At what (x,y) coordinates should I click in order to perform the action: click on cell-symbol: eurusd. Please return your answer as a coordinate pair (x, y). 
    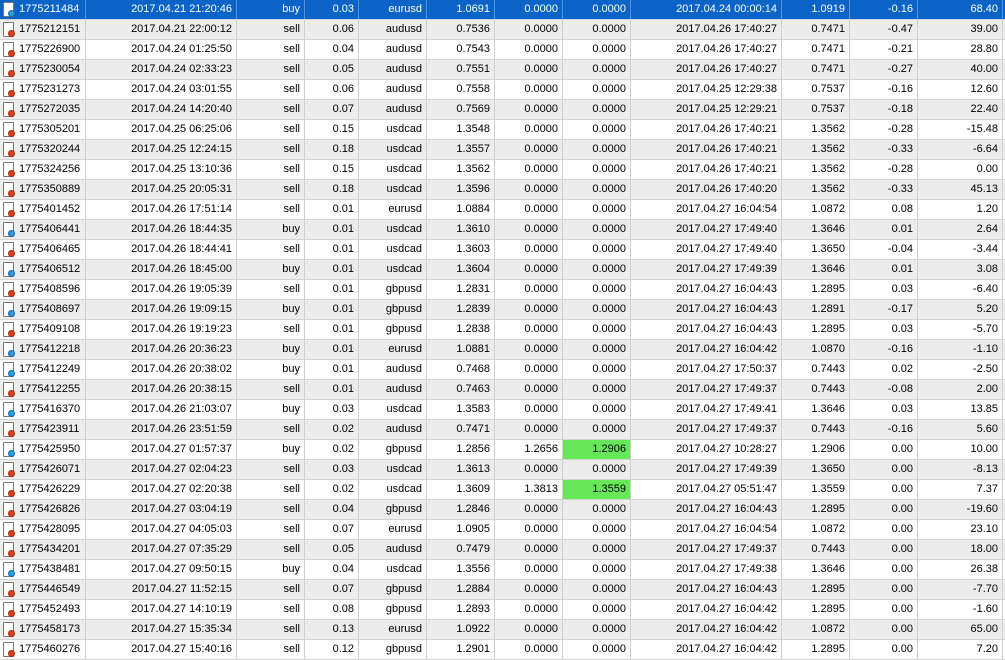
    Looking at the image, I should click on (393, 209).